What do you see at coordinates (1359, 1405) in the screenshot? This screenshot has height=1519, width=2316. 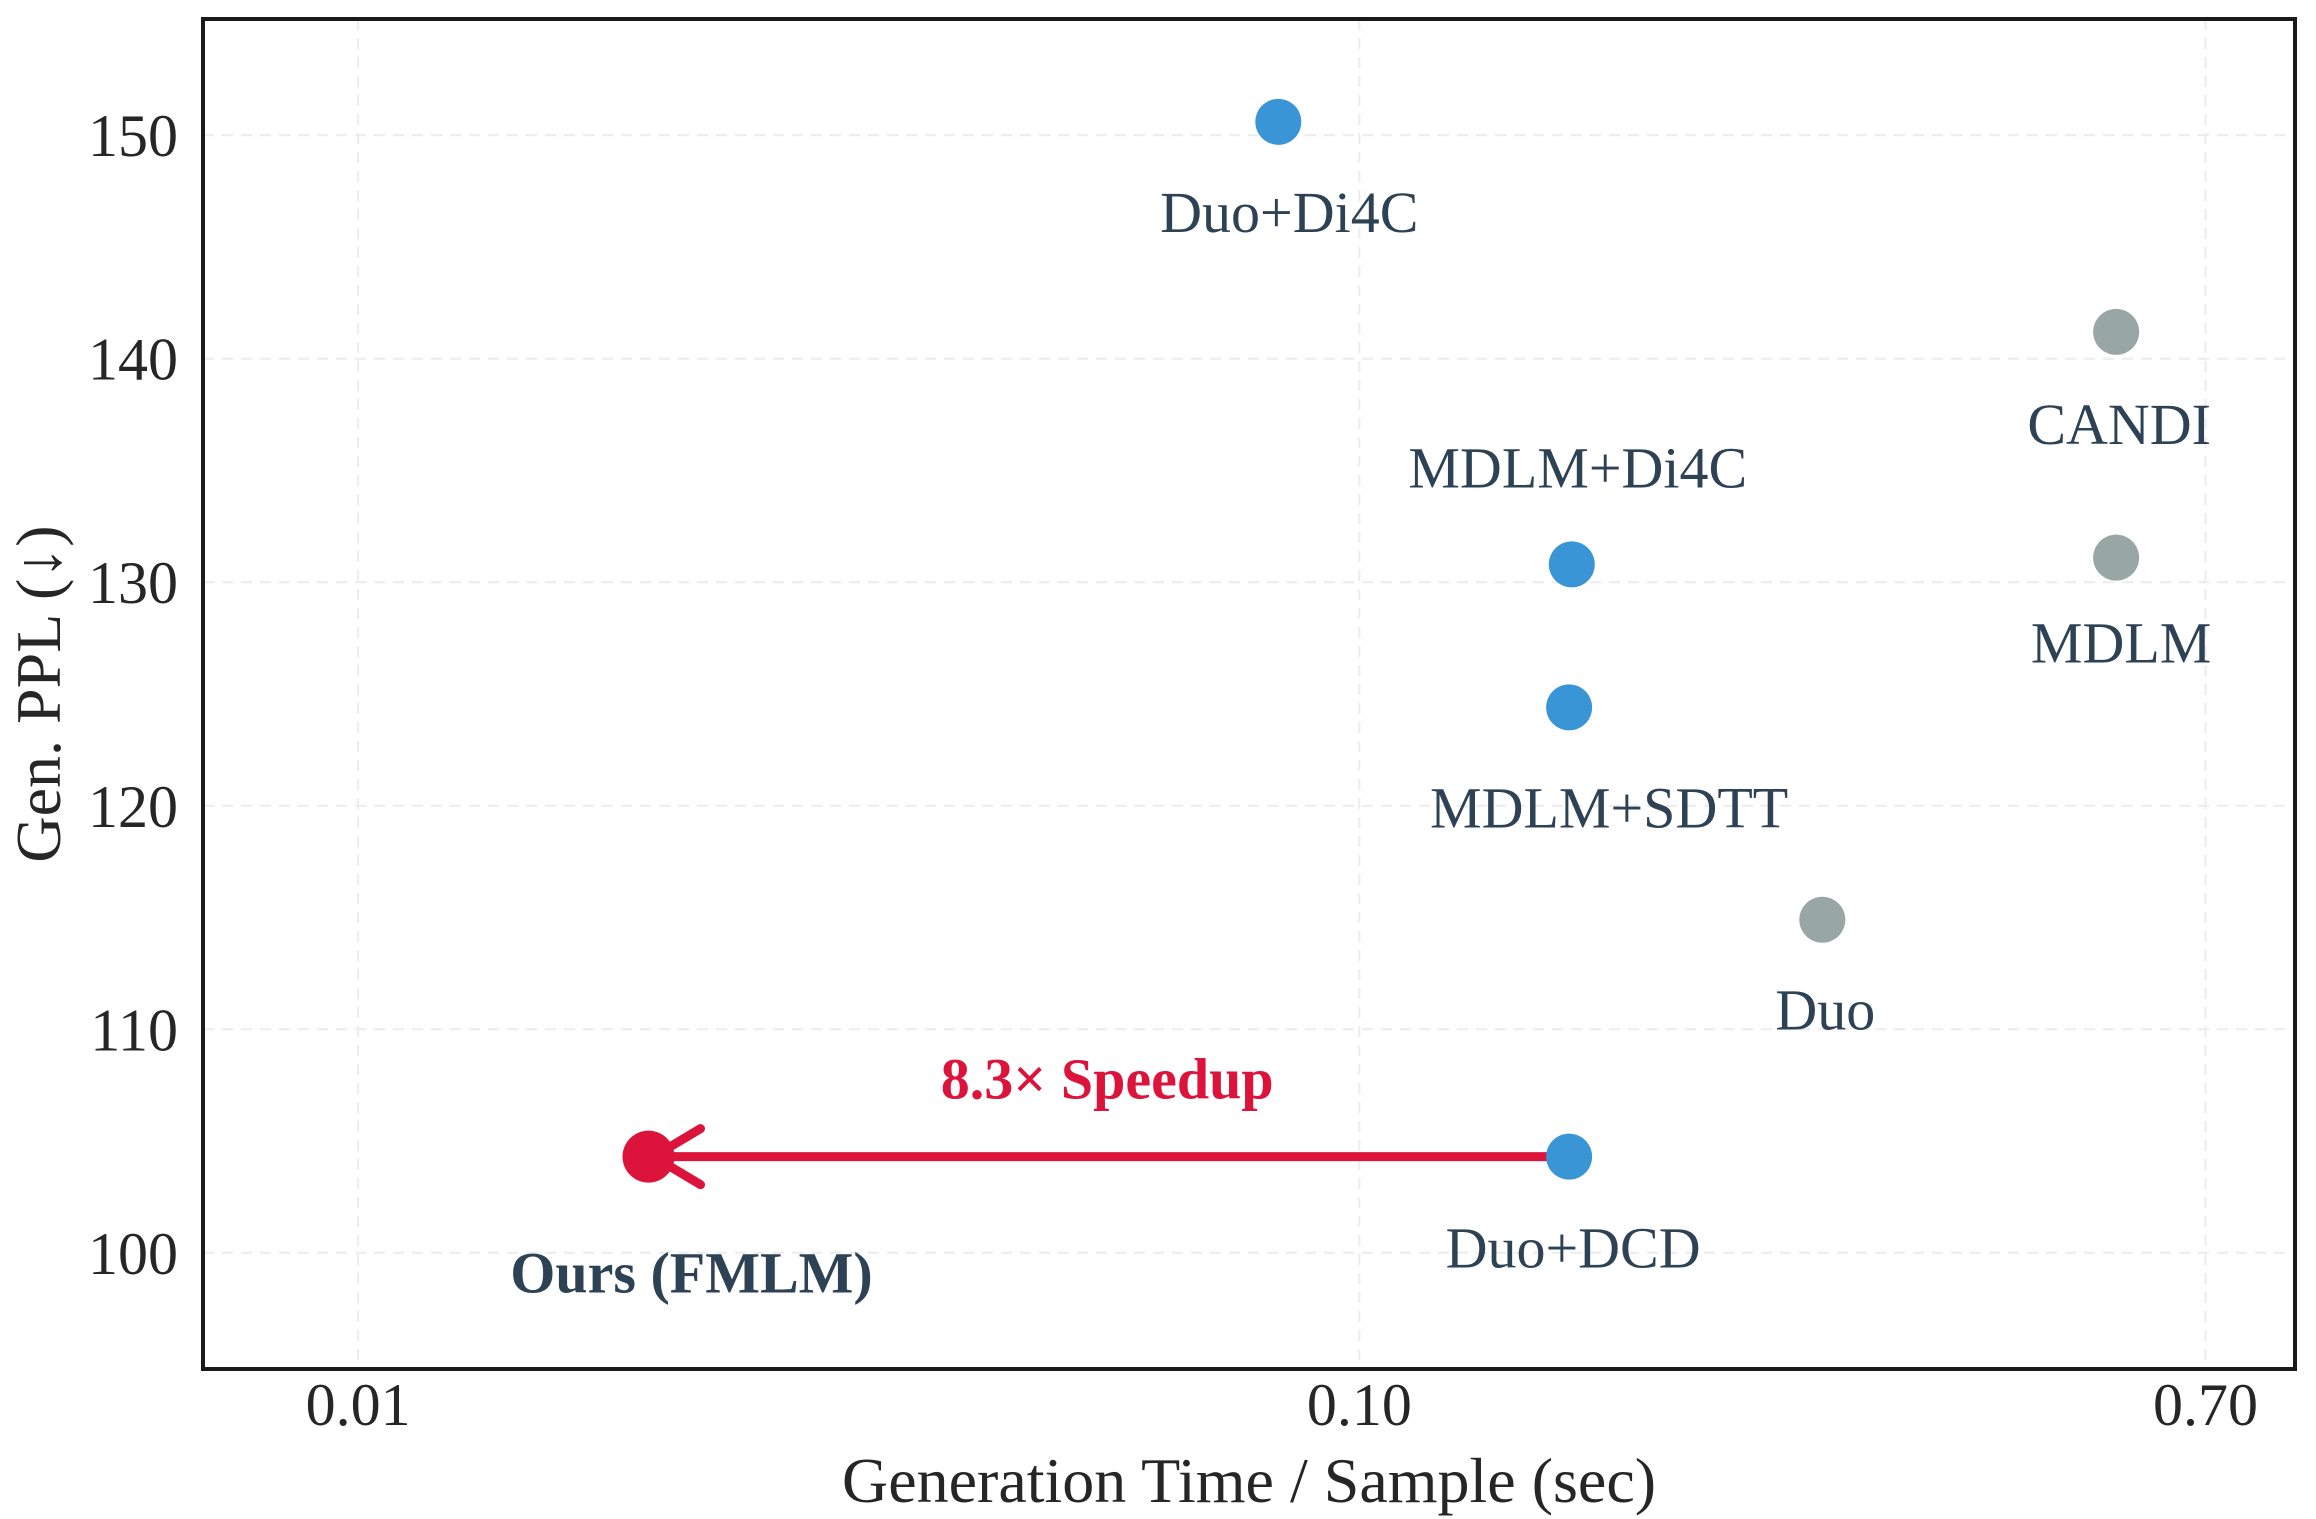 I see `x-tick-label: 0.10` at bounding box center [1359, 1405].